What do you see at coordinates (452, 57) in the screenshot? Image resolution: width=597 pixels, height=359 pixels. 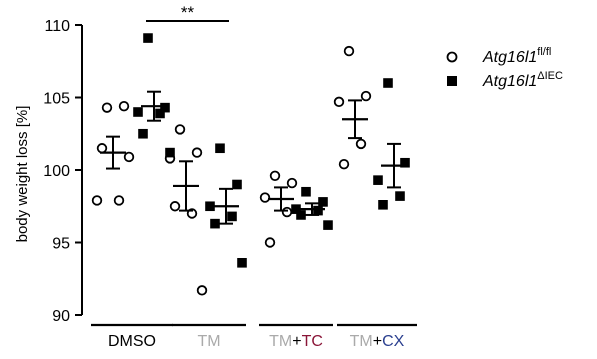 I see `legend-marker-circle` at bounding box center [452, 57].